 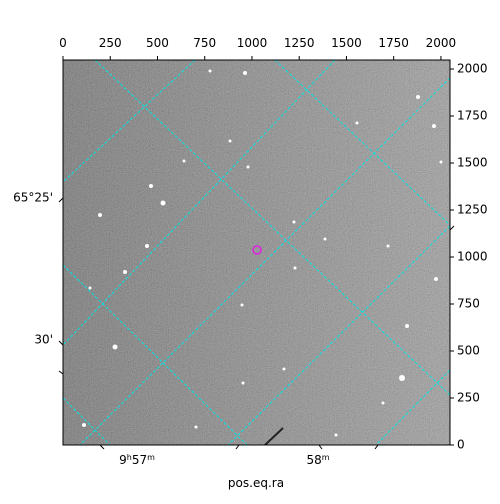 I want to click on y-tick-label: 0, so click(x=461, y=445).